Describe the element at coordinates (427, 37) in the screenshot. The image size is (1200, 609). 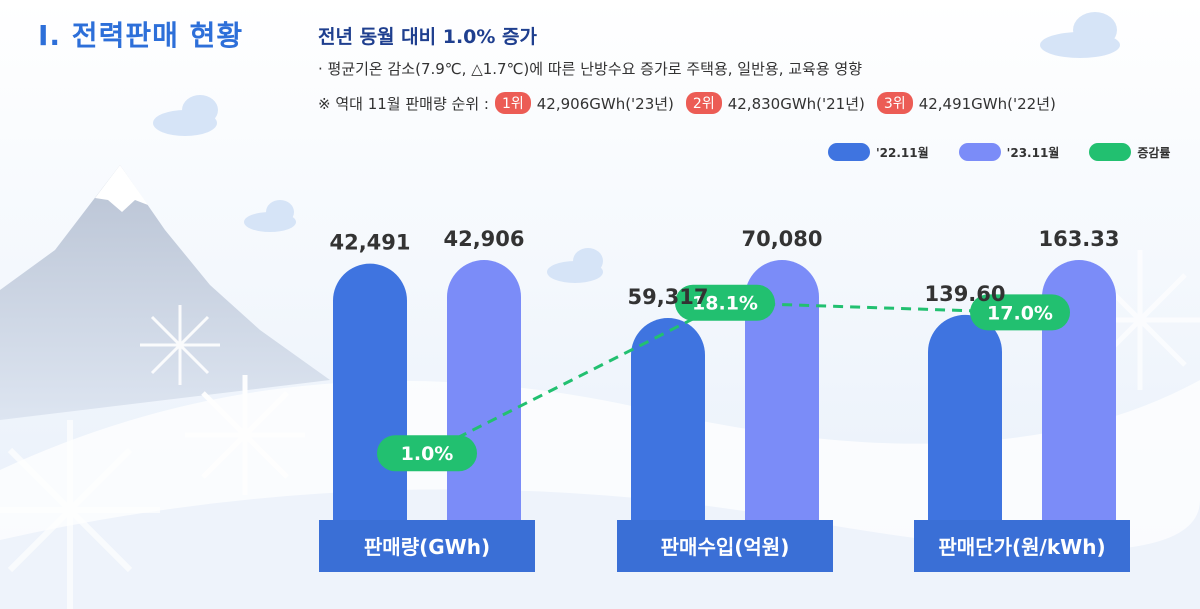
I see `headline: 전년 동월 대비 1.0% 증가` at that location.